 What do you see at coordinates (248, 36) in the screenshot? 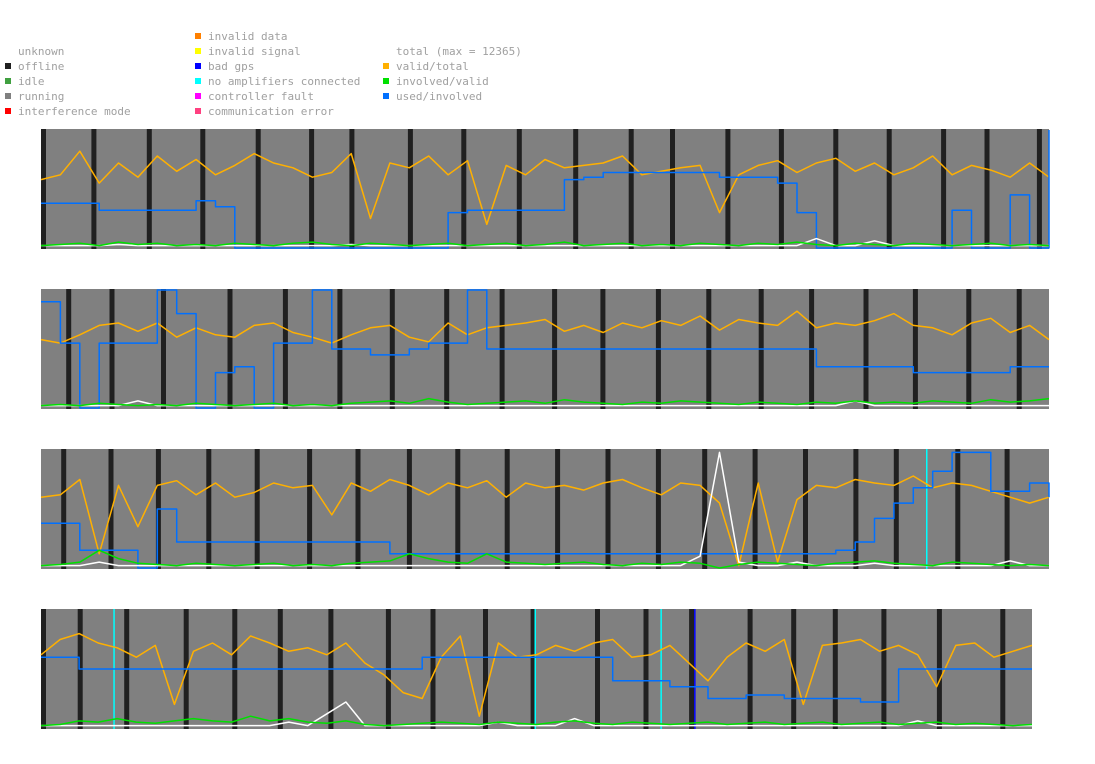
I see `legend-label: invalid data` at bounding box center [248, 36].